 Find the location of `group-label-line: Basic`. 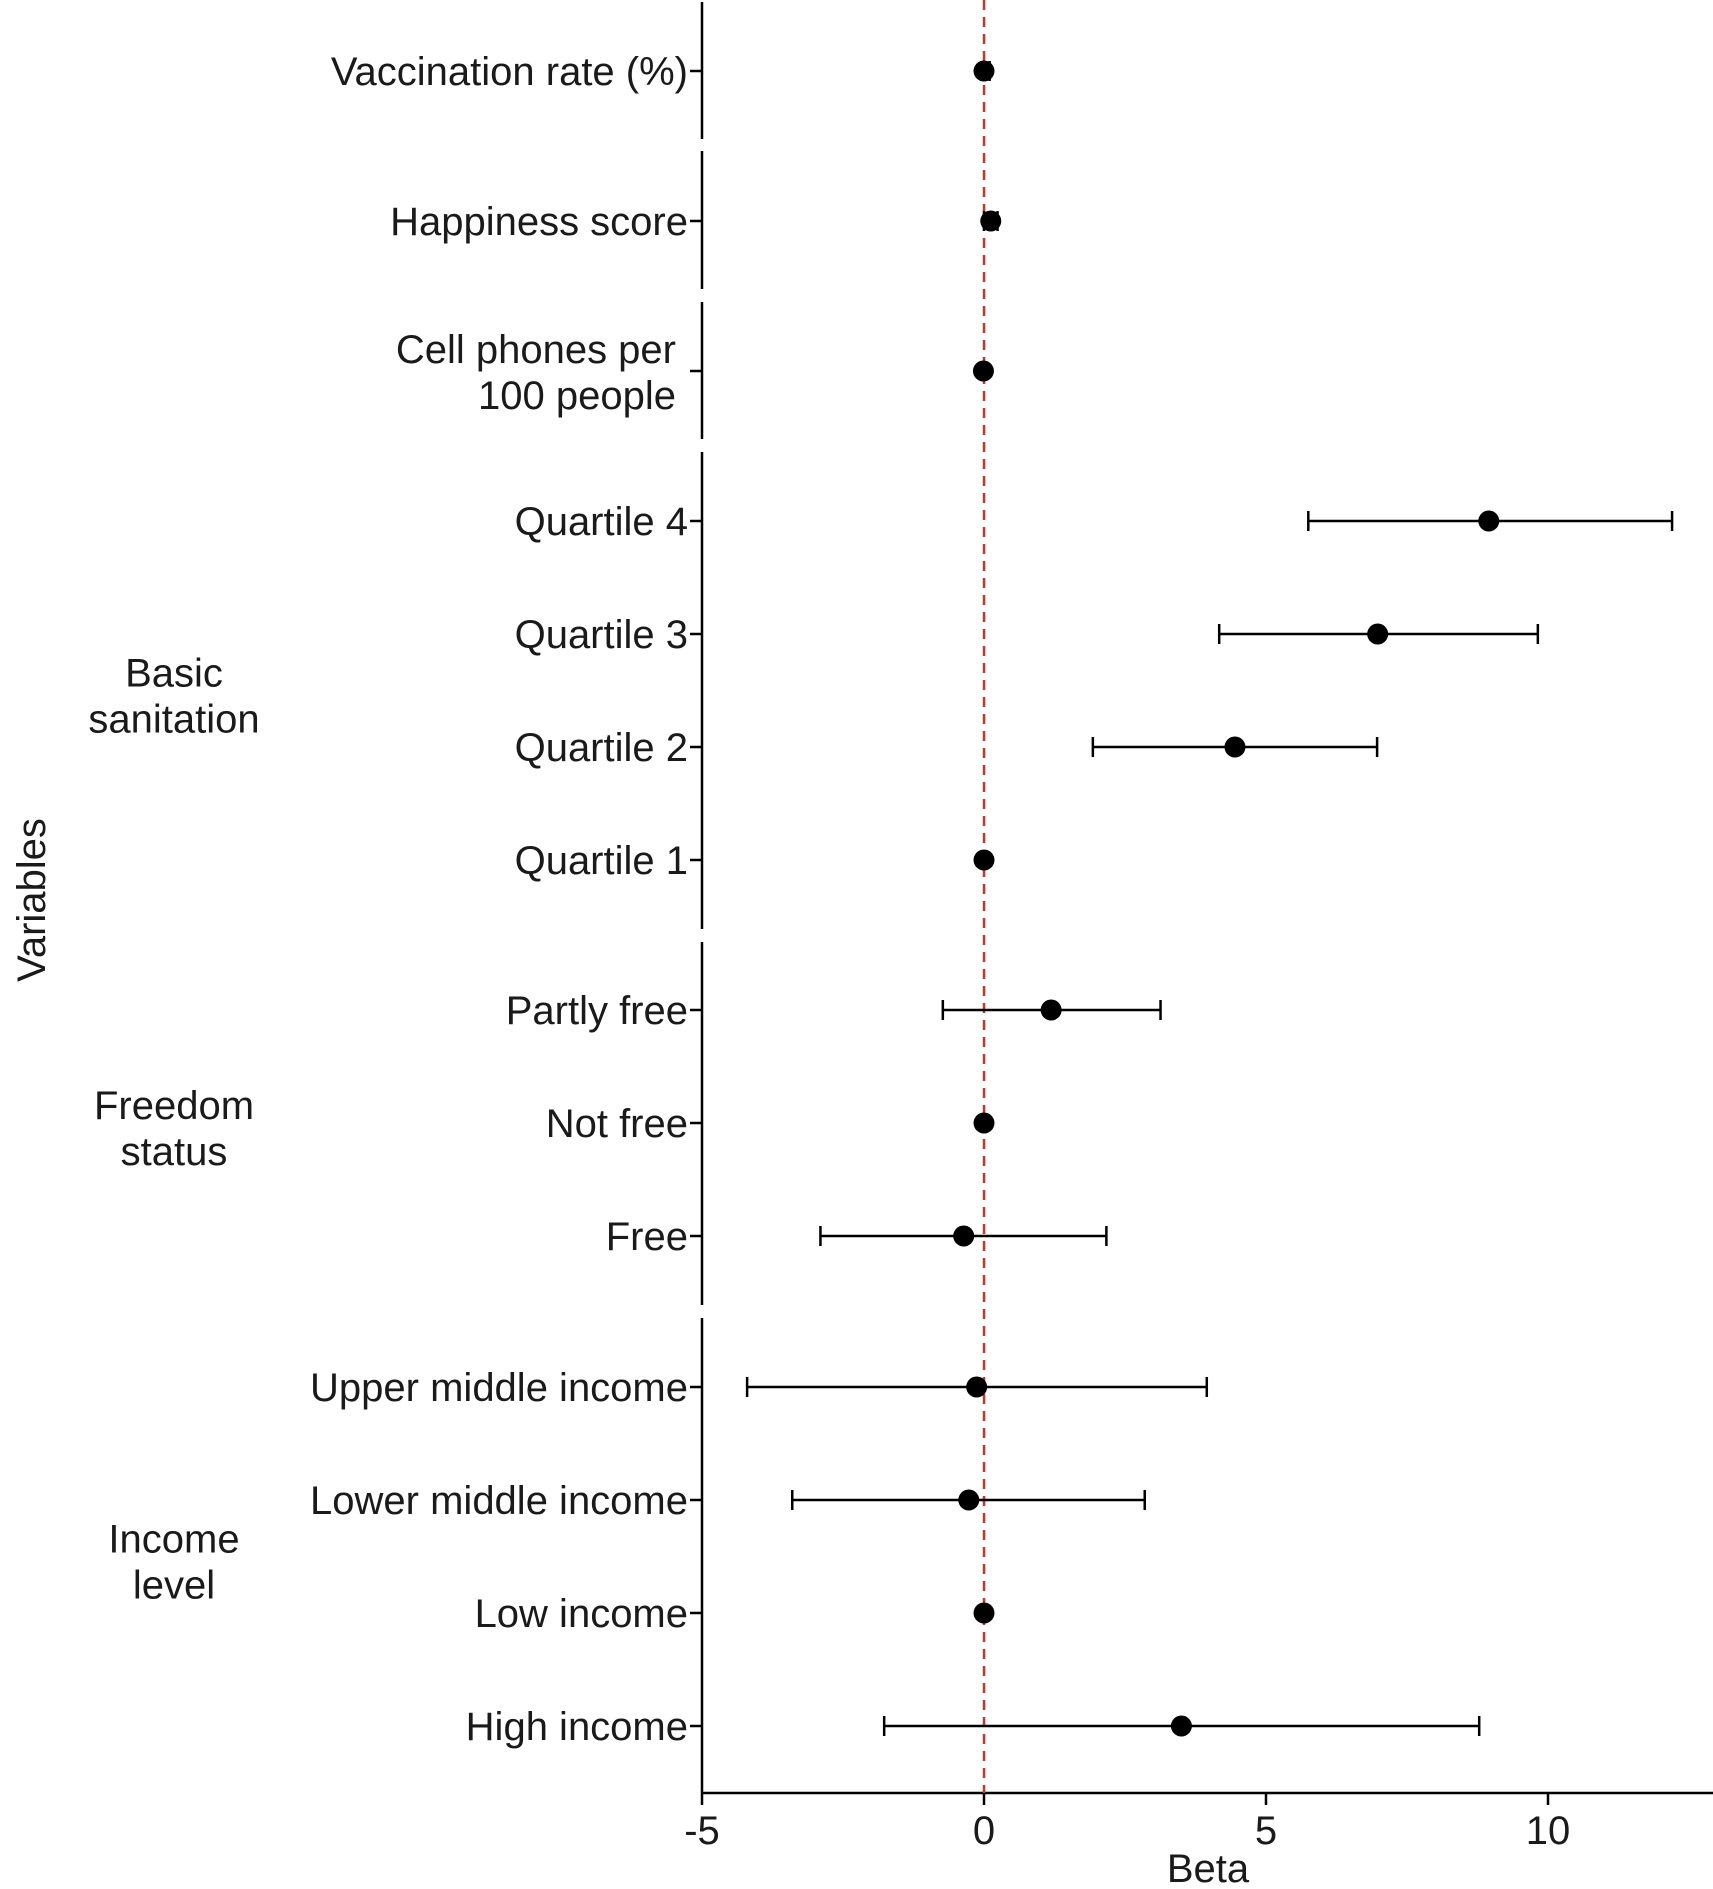

group-label-line: Basic is located at coordinates (174, 674).